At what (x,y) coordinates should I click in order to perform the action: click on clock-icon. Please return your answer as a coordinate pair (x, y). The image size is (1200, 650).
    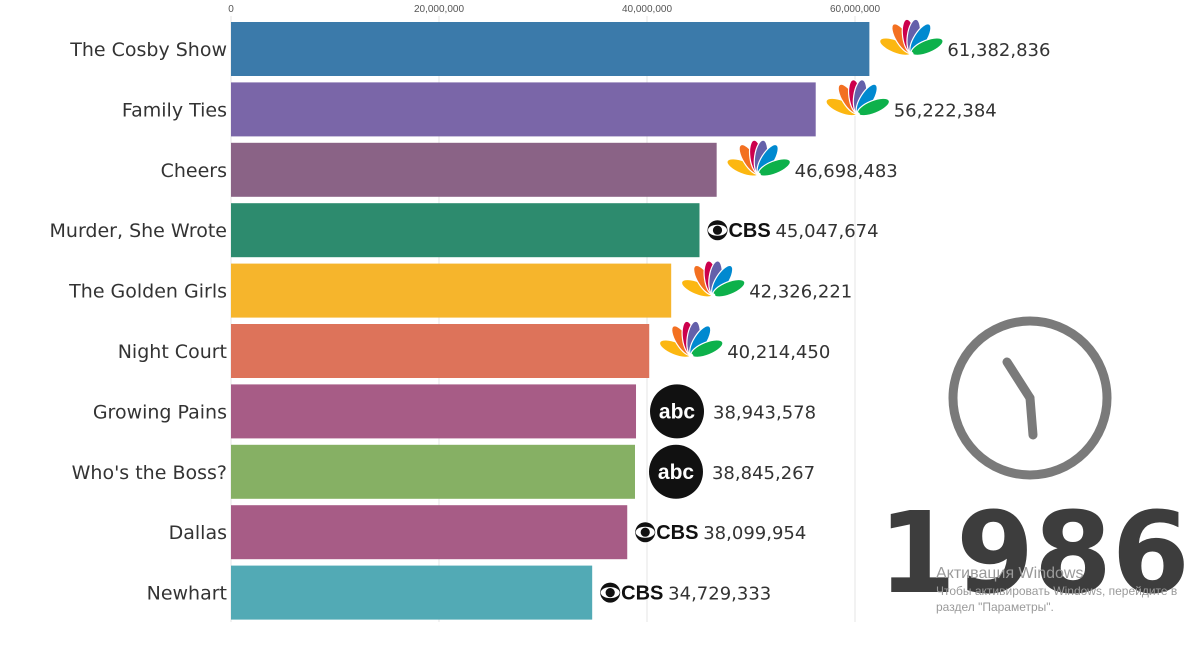
    Looking at the image, I should click on (1030, 398).